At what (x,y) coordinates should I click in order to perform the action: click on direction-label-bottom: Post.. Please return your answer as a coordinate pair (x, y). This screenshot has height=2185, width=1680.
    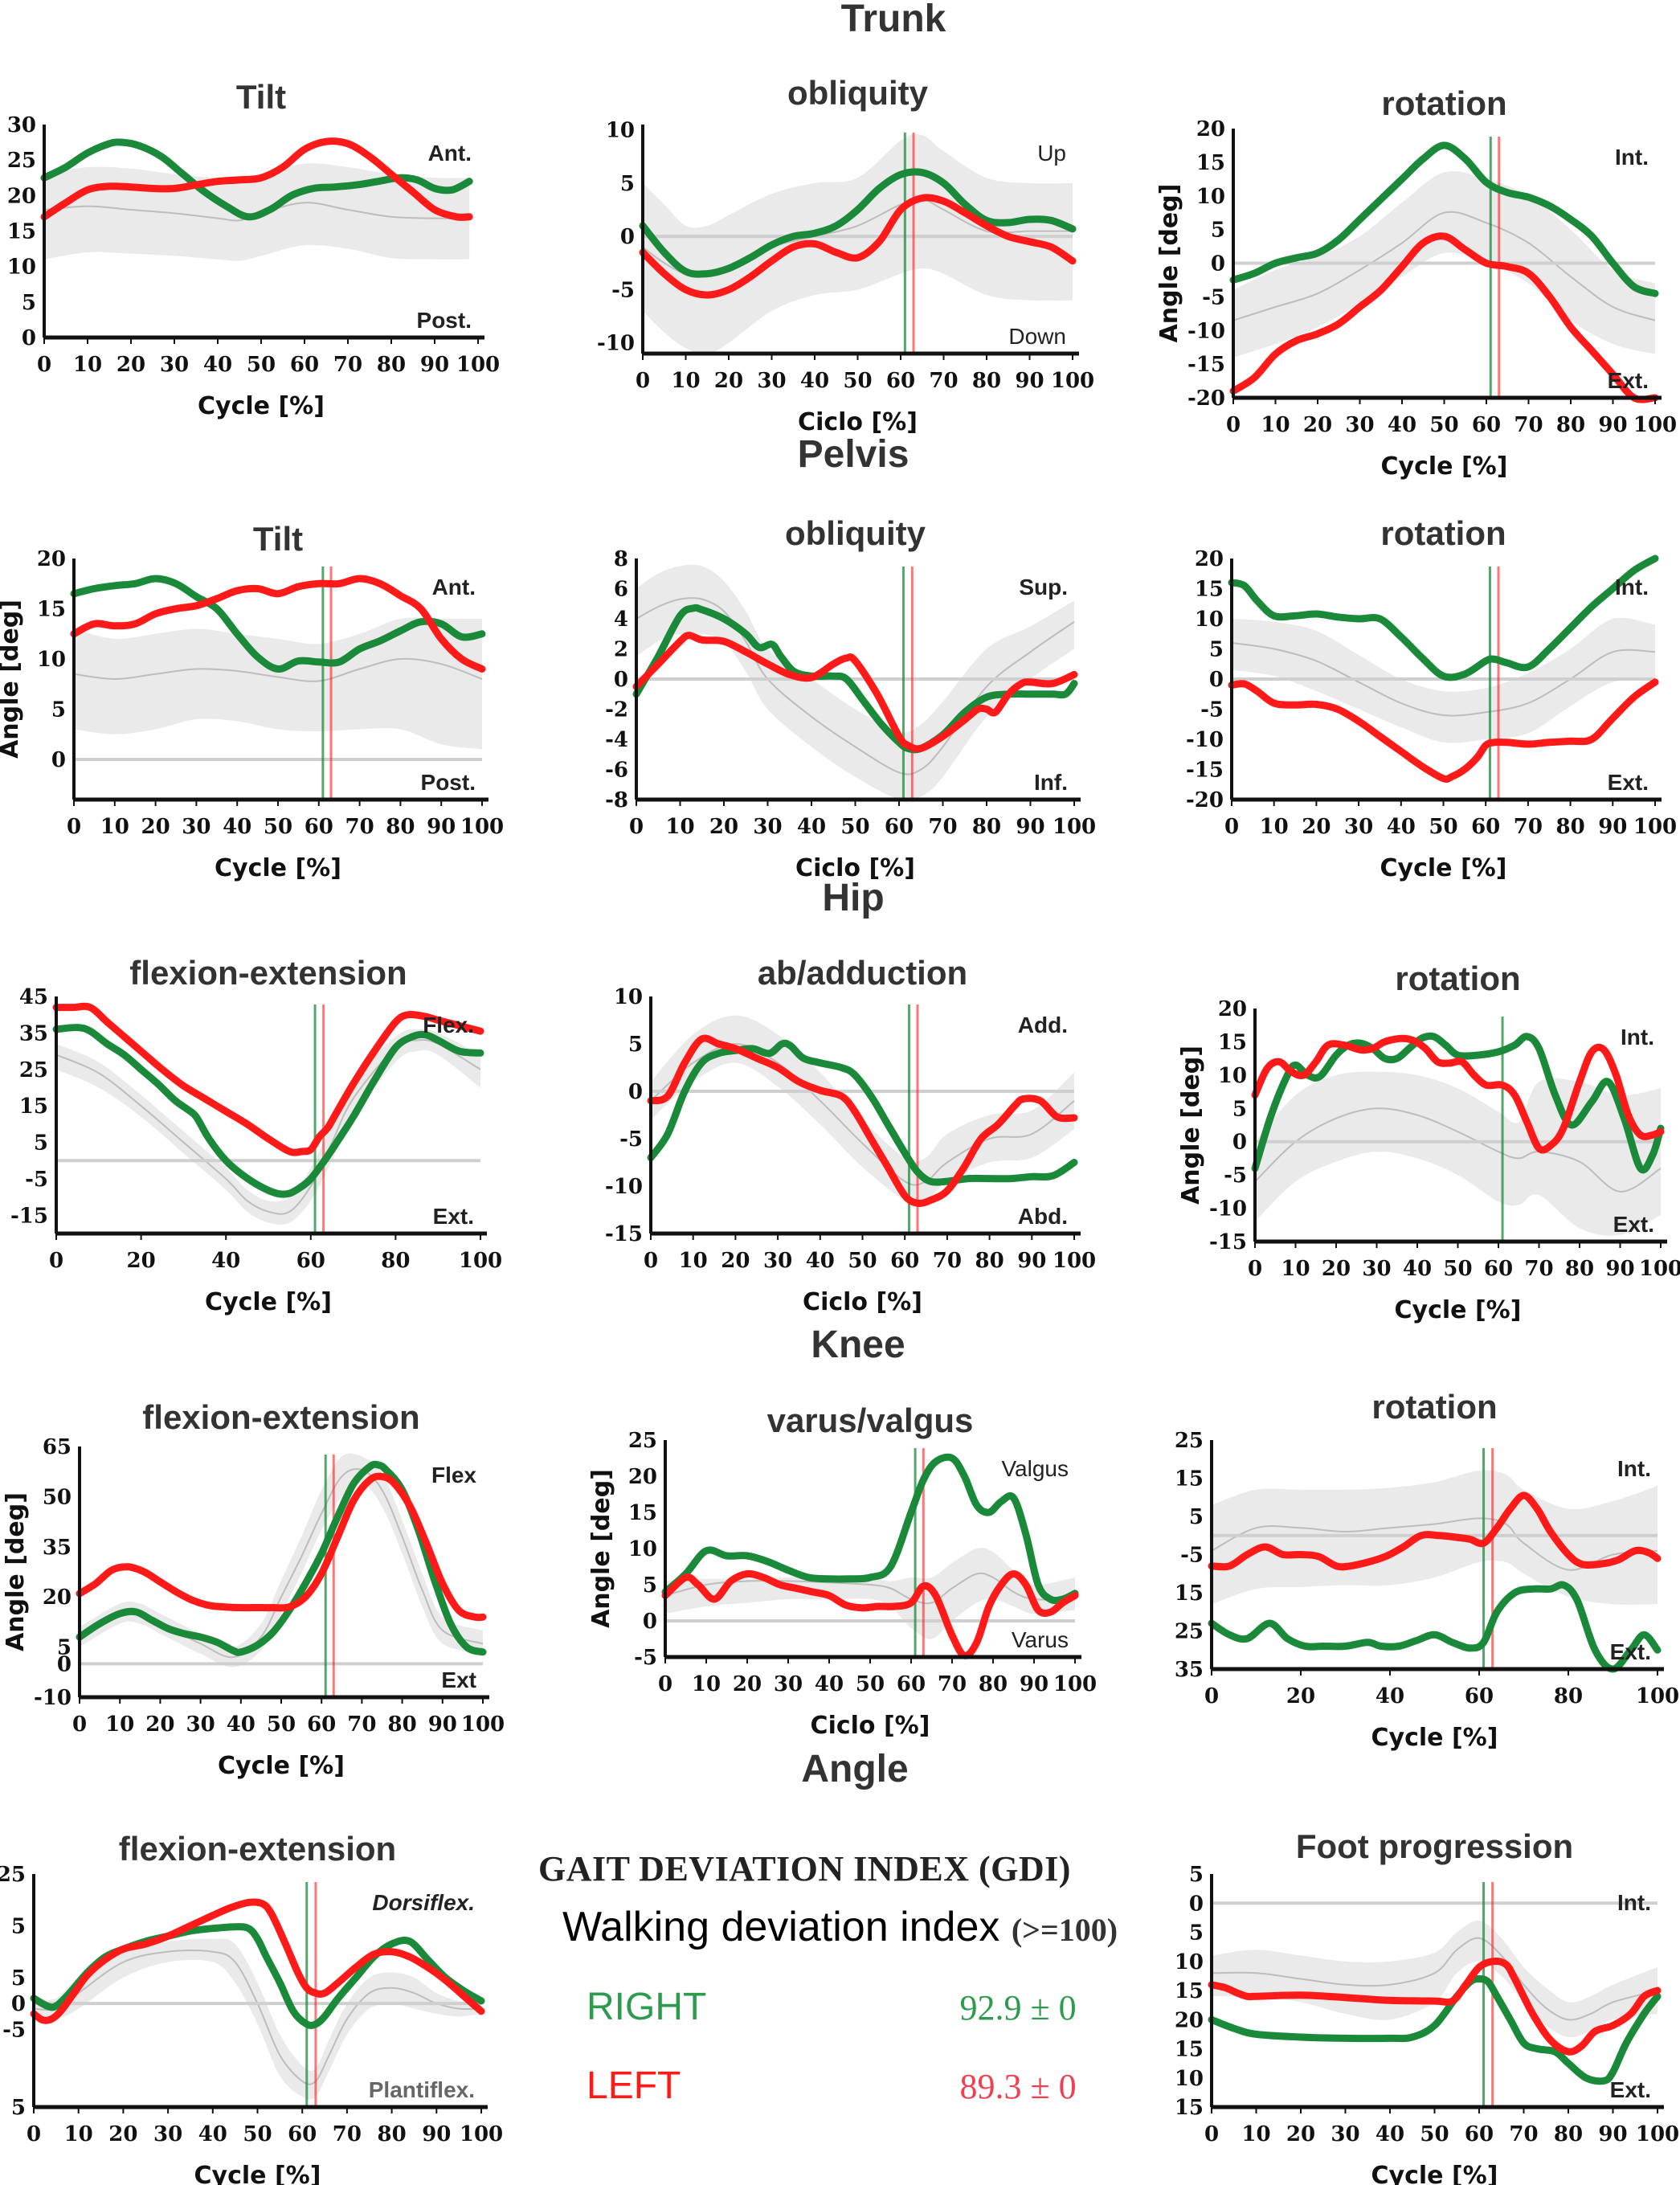
    Looking at the image, I should click on (444, 320).